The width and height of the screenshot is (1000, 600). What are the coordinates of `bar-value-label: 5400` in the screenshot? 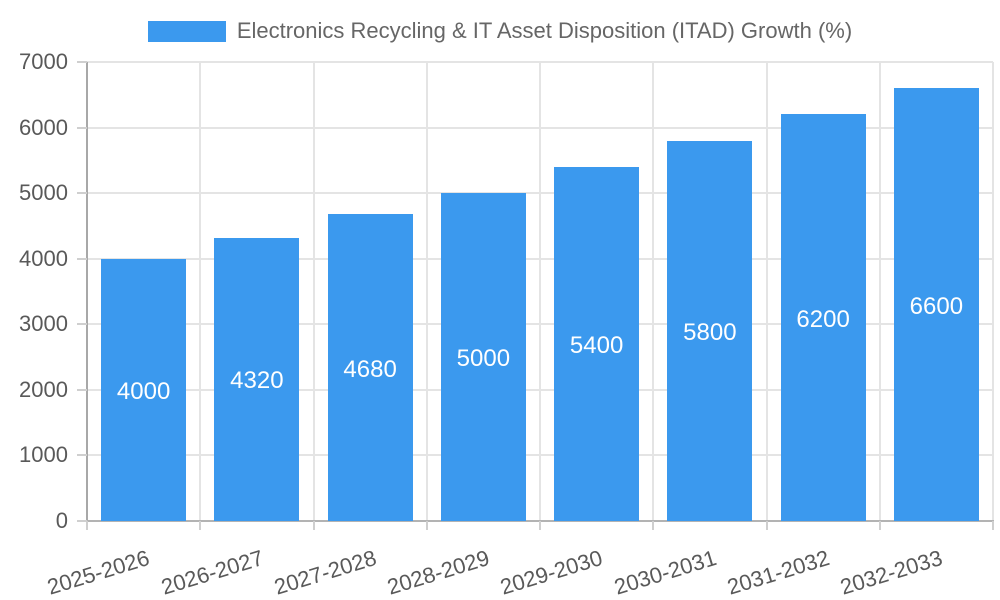 It's located at (596, 345).